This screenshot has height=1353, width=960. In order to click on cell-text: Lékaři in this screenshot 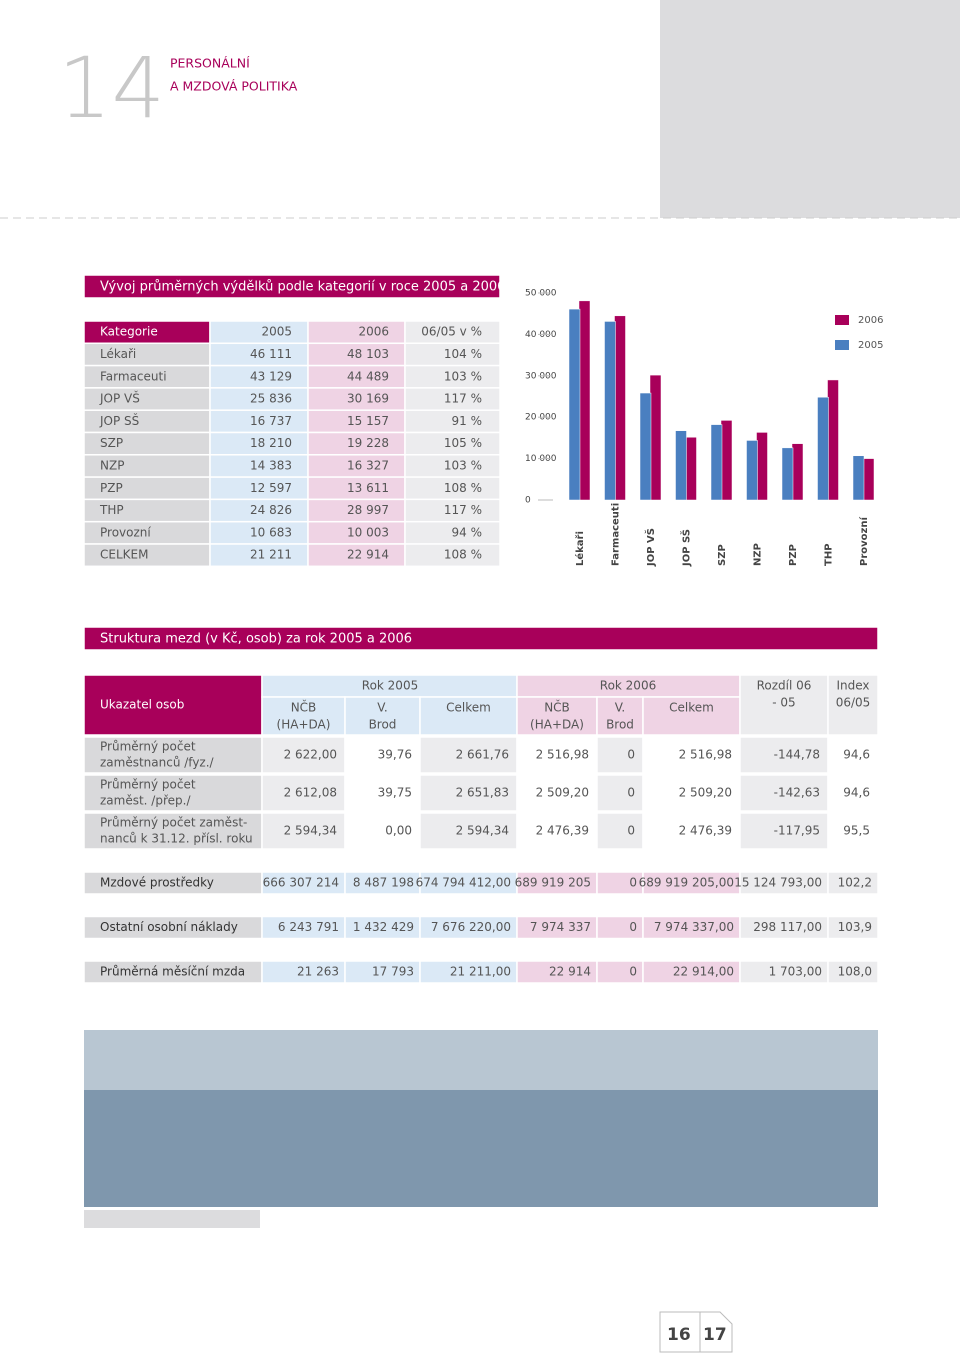, I will do `click(118, 354)`.